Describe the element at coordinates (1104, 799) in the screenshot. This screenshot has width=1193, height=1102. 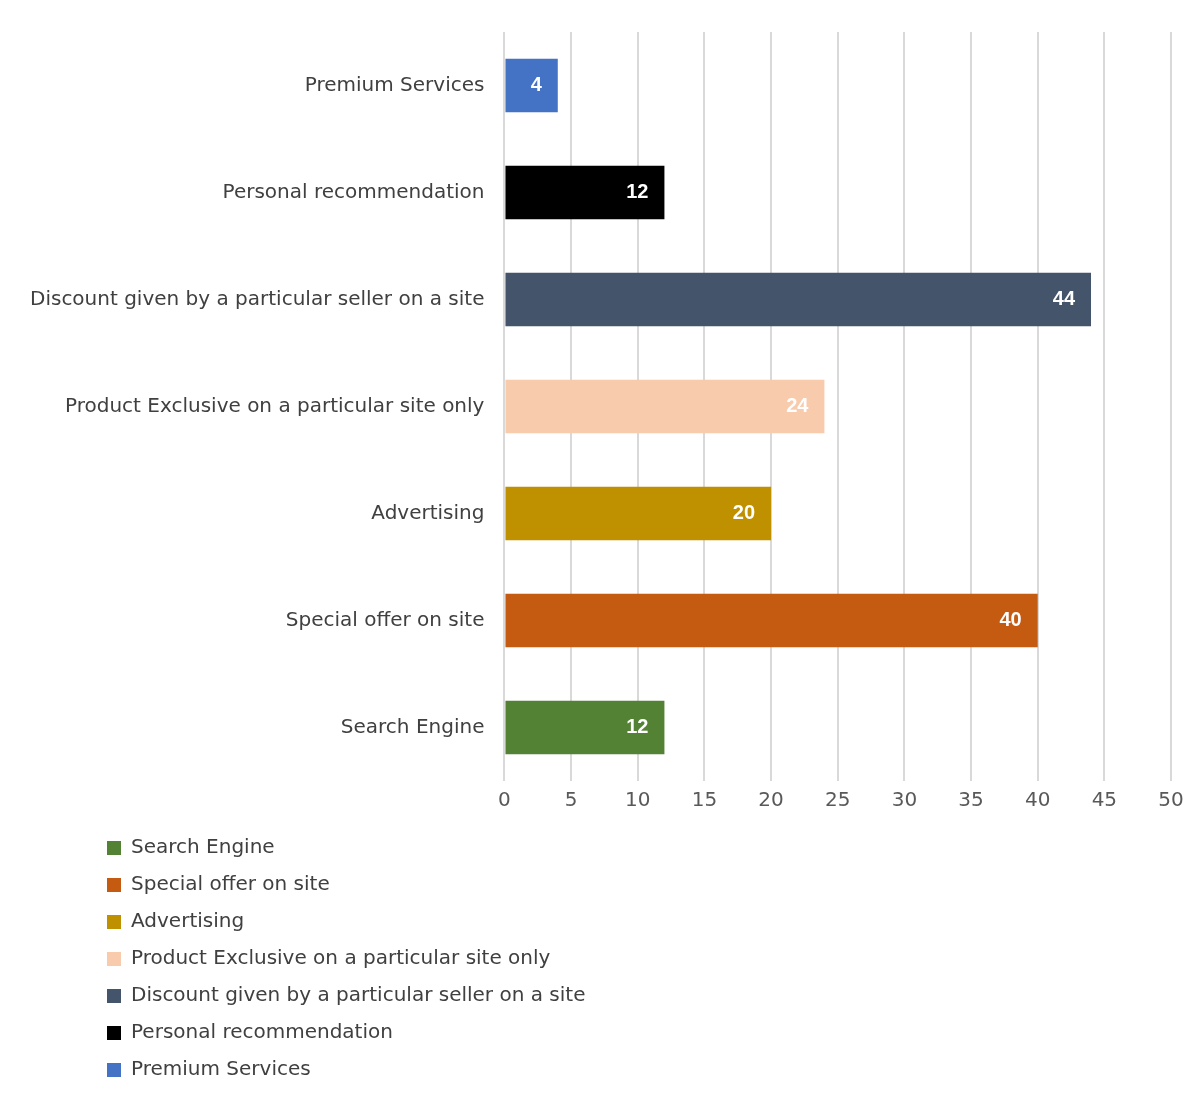
I see `x-tick-label: 45` at that location.